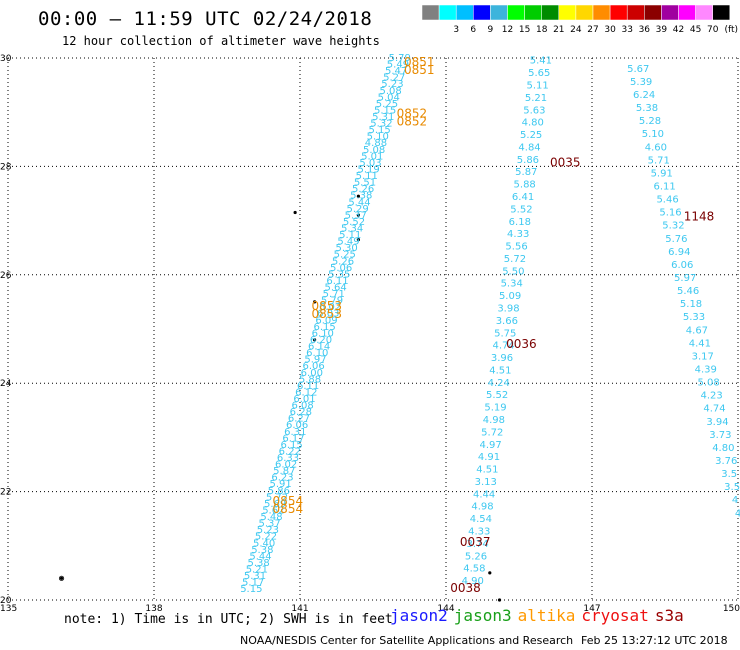 This screenshot has width=740, height=650. What do you see at coordinates (508, 308) in the screenshot?
I see `wave-height-value: 3.98` at bounding box center [508, 308].